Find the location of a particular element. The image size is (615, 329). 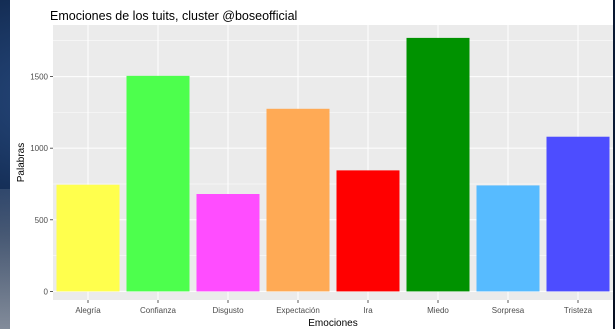

x-tick-label: Ira is located at coordinates (368, 310).